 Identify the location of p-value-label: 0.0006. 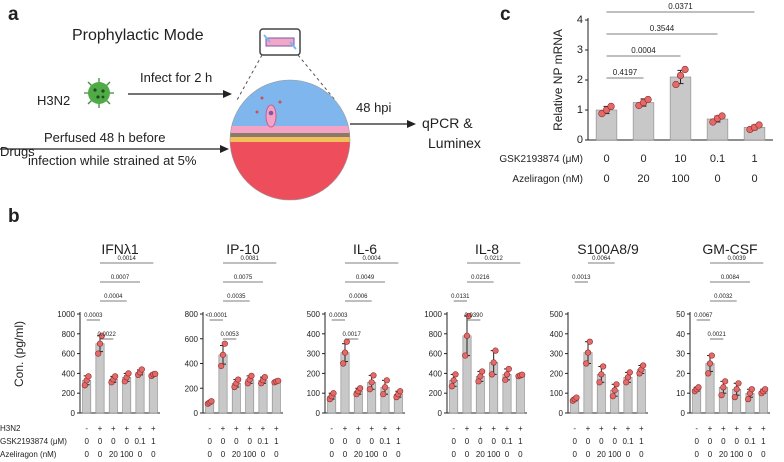
(358, 297).